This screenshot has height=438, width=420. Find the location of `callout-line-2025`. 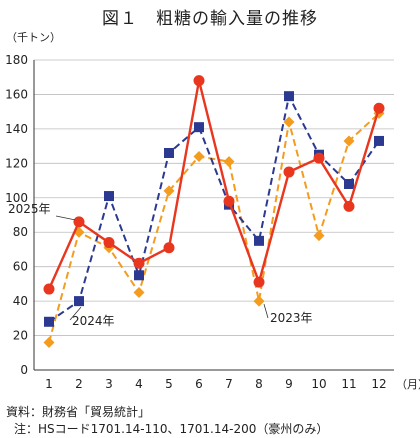

callout-line-2025 is located at coordinates (65, 218).